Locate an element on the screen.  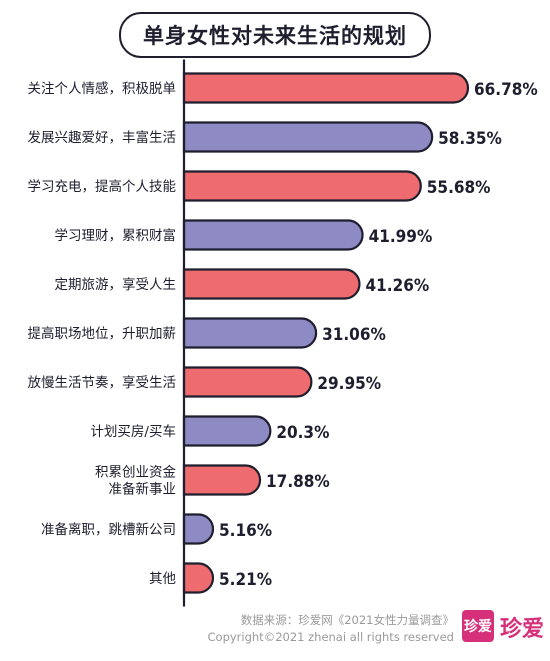
category-label-9: 准备离职，跳槽新公司 is located at coordinates (108, 529).